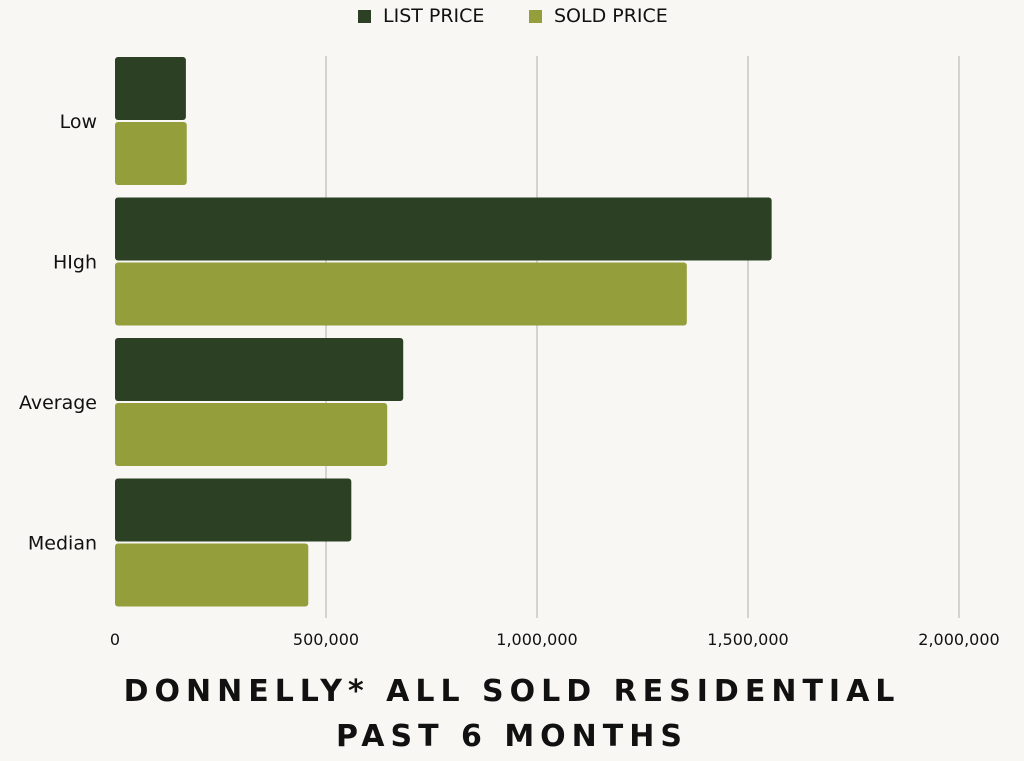 Image resolution: width=1024 pixels, height=761 pixels. I want to click on bar-median-list-price, so click(233, 510).